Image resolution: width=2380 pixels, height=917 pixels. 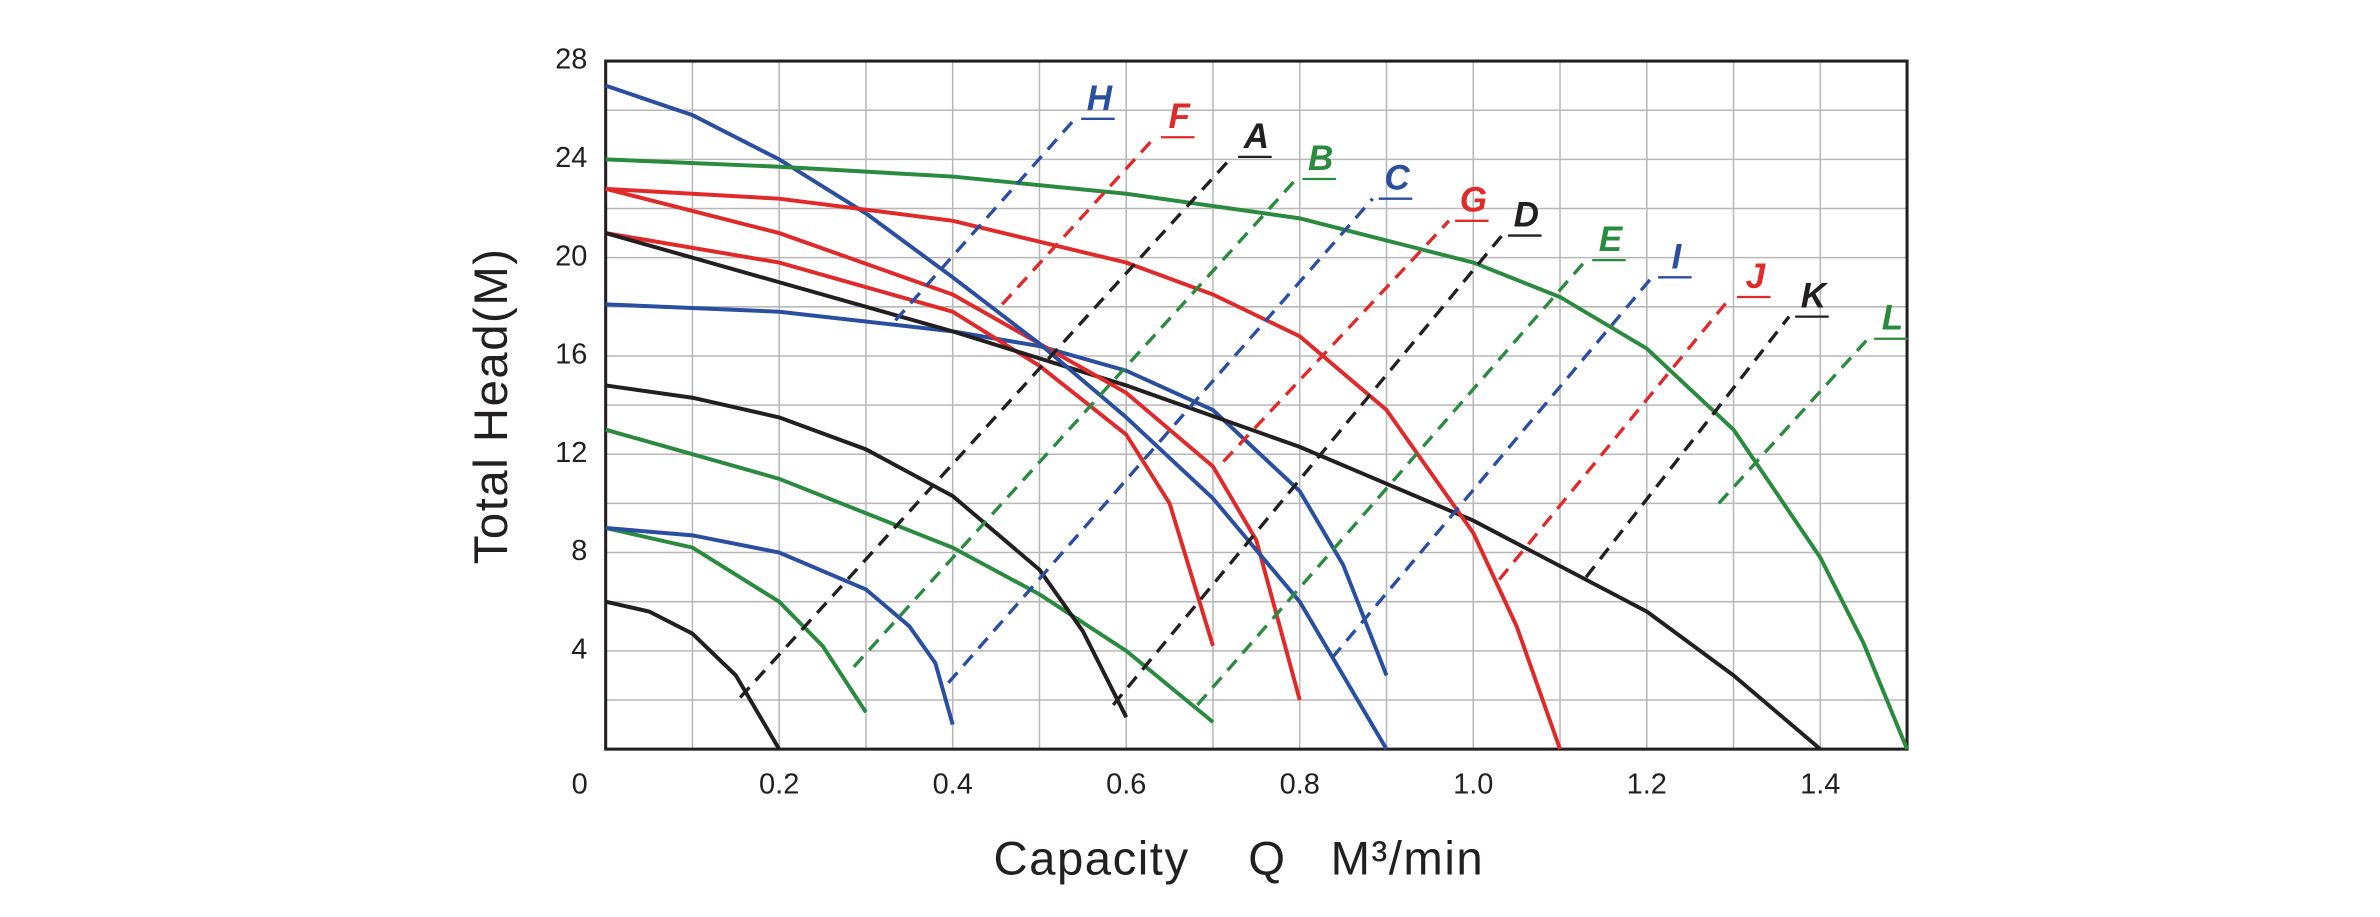 I want to click on x-tick-label: 0.4, so click(x=953, y=784).